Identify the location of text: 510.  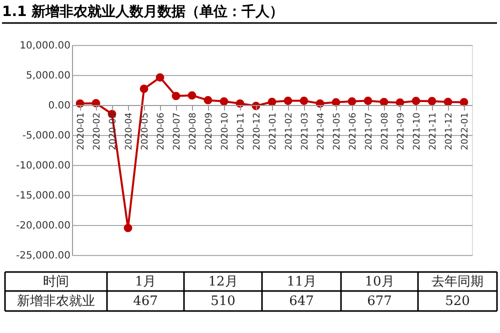
(223, 301).